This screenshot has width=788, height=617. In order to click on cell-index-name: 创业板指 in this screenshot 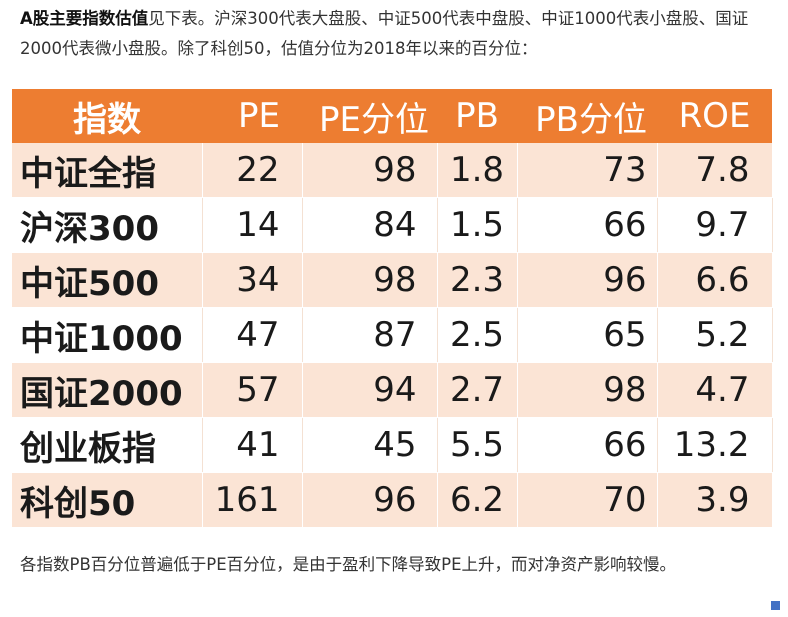, I will do `click(107, 445)`.